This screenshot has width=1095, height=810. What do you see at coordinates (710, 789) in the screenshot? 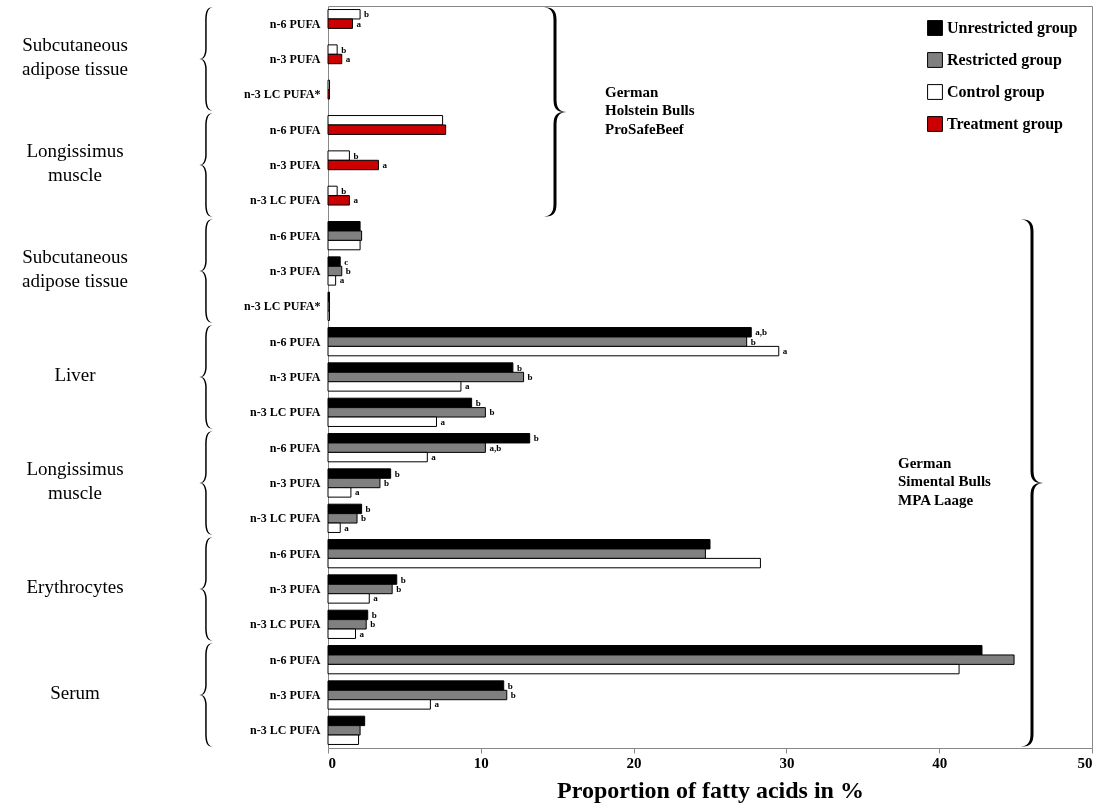
I see `x-axis-title: Proportion of fatty acids in %` at bounding box center [710, 789].